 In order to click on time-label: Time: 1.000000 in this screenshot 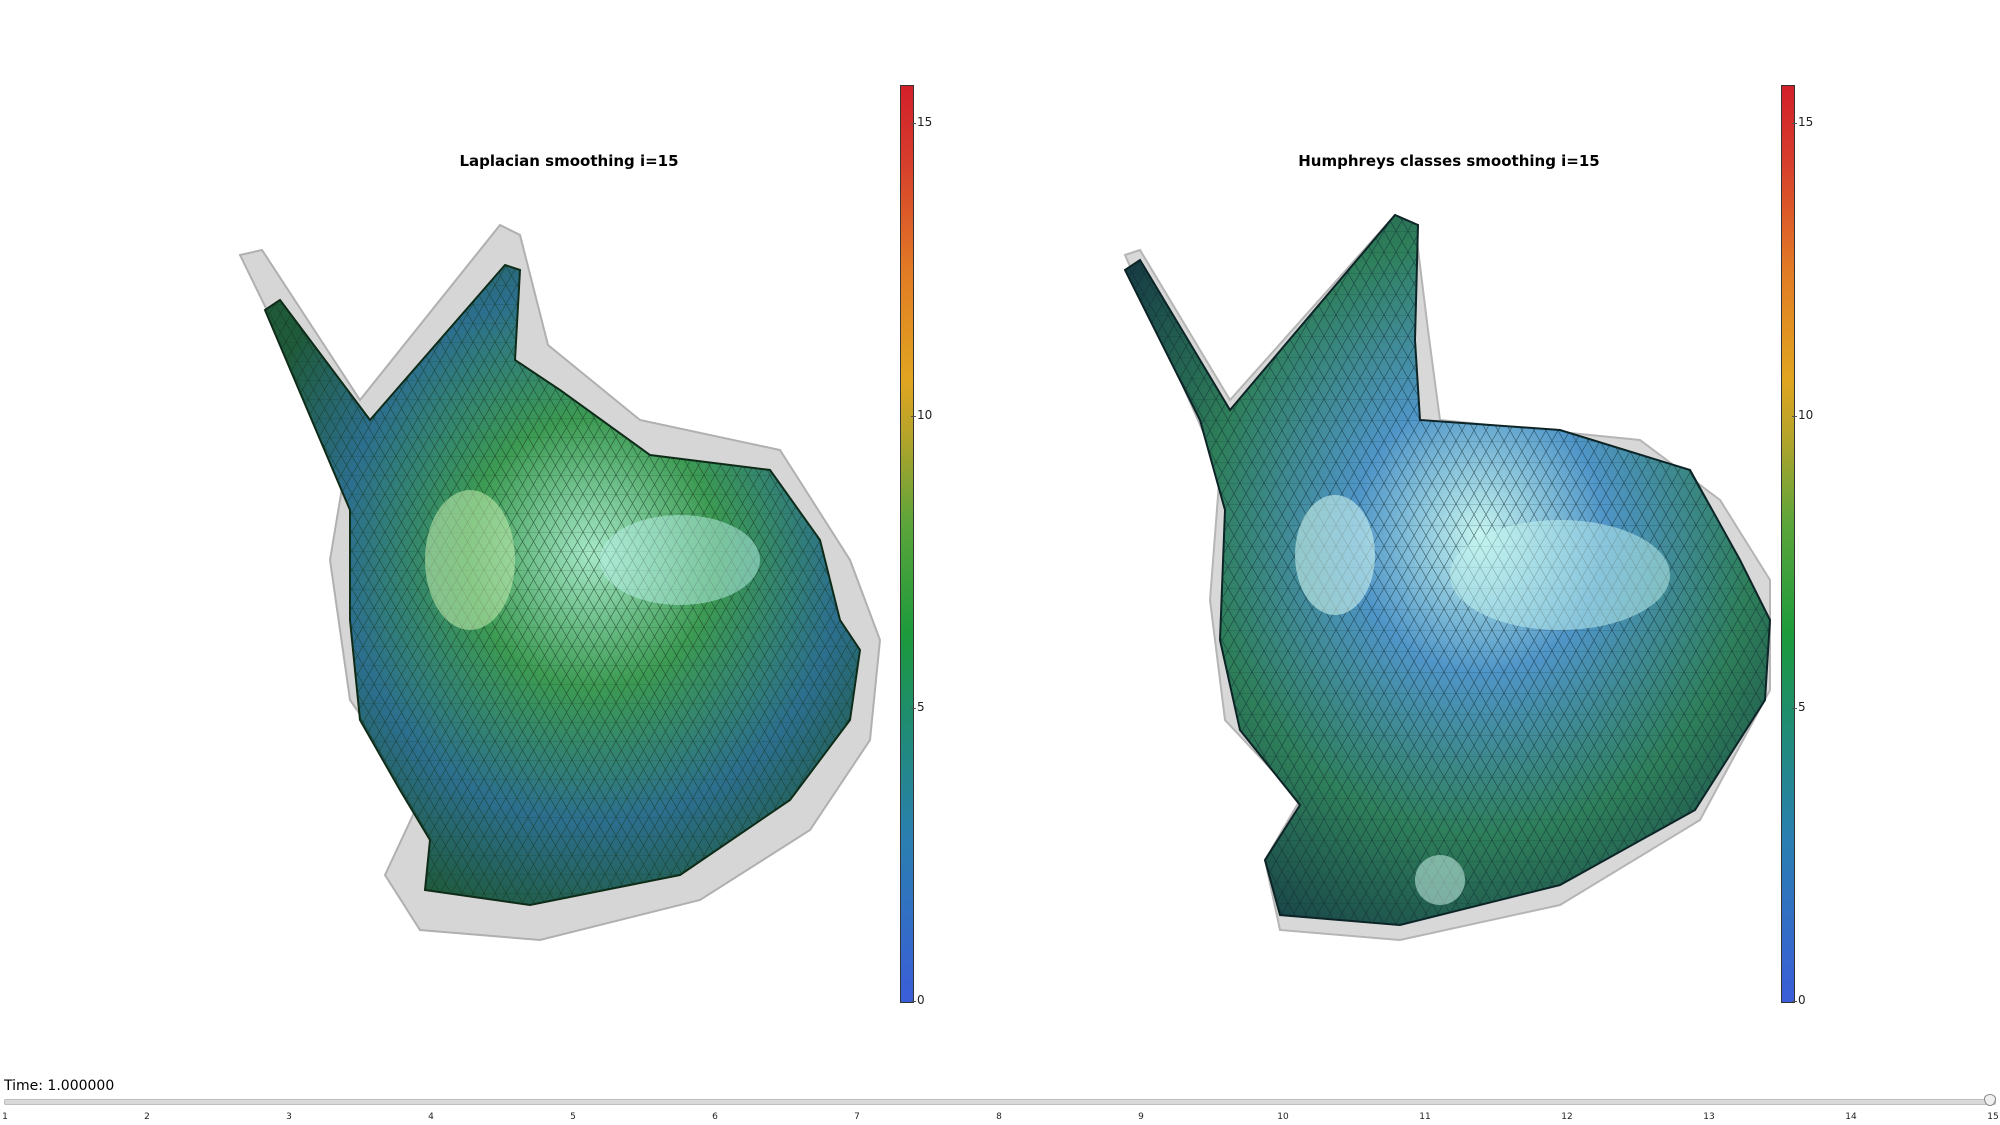, I will do `click(59, 1086)`.